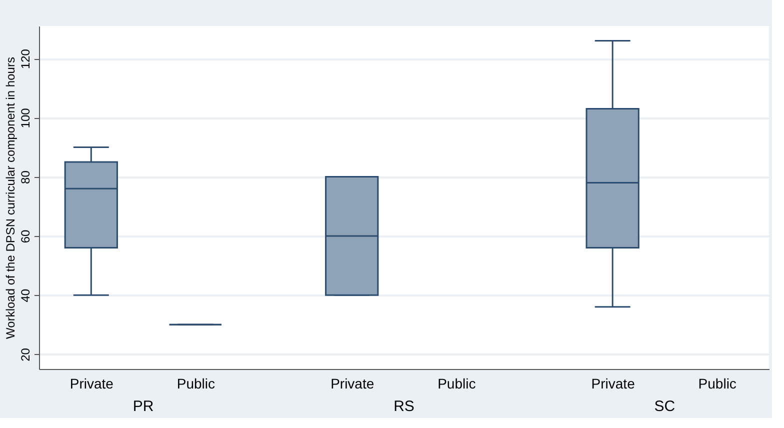 The height and width of the screenshot is (428, 784). Describe the element at coordinates (25, 59) in the screenshot. I see `y-tick-label: 120` at that location.